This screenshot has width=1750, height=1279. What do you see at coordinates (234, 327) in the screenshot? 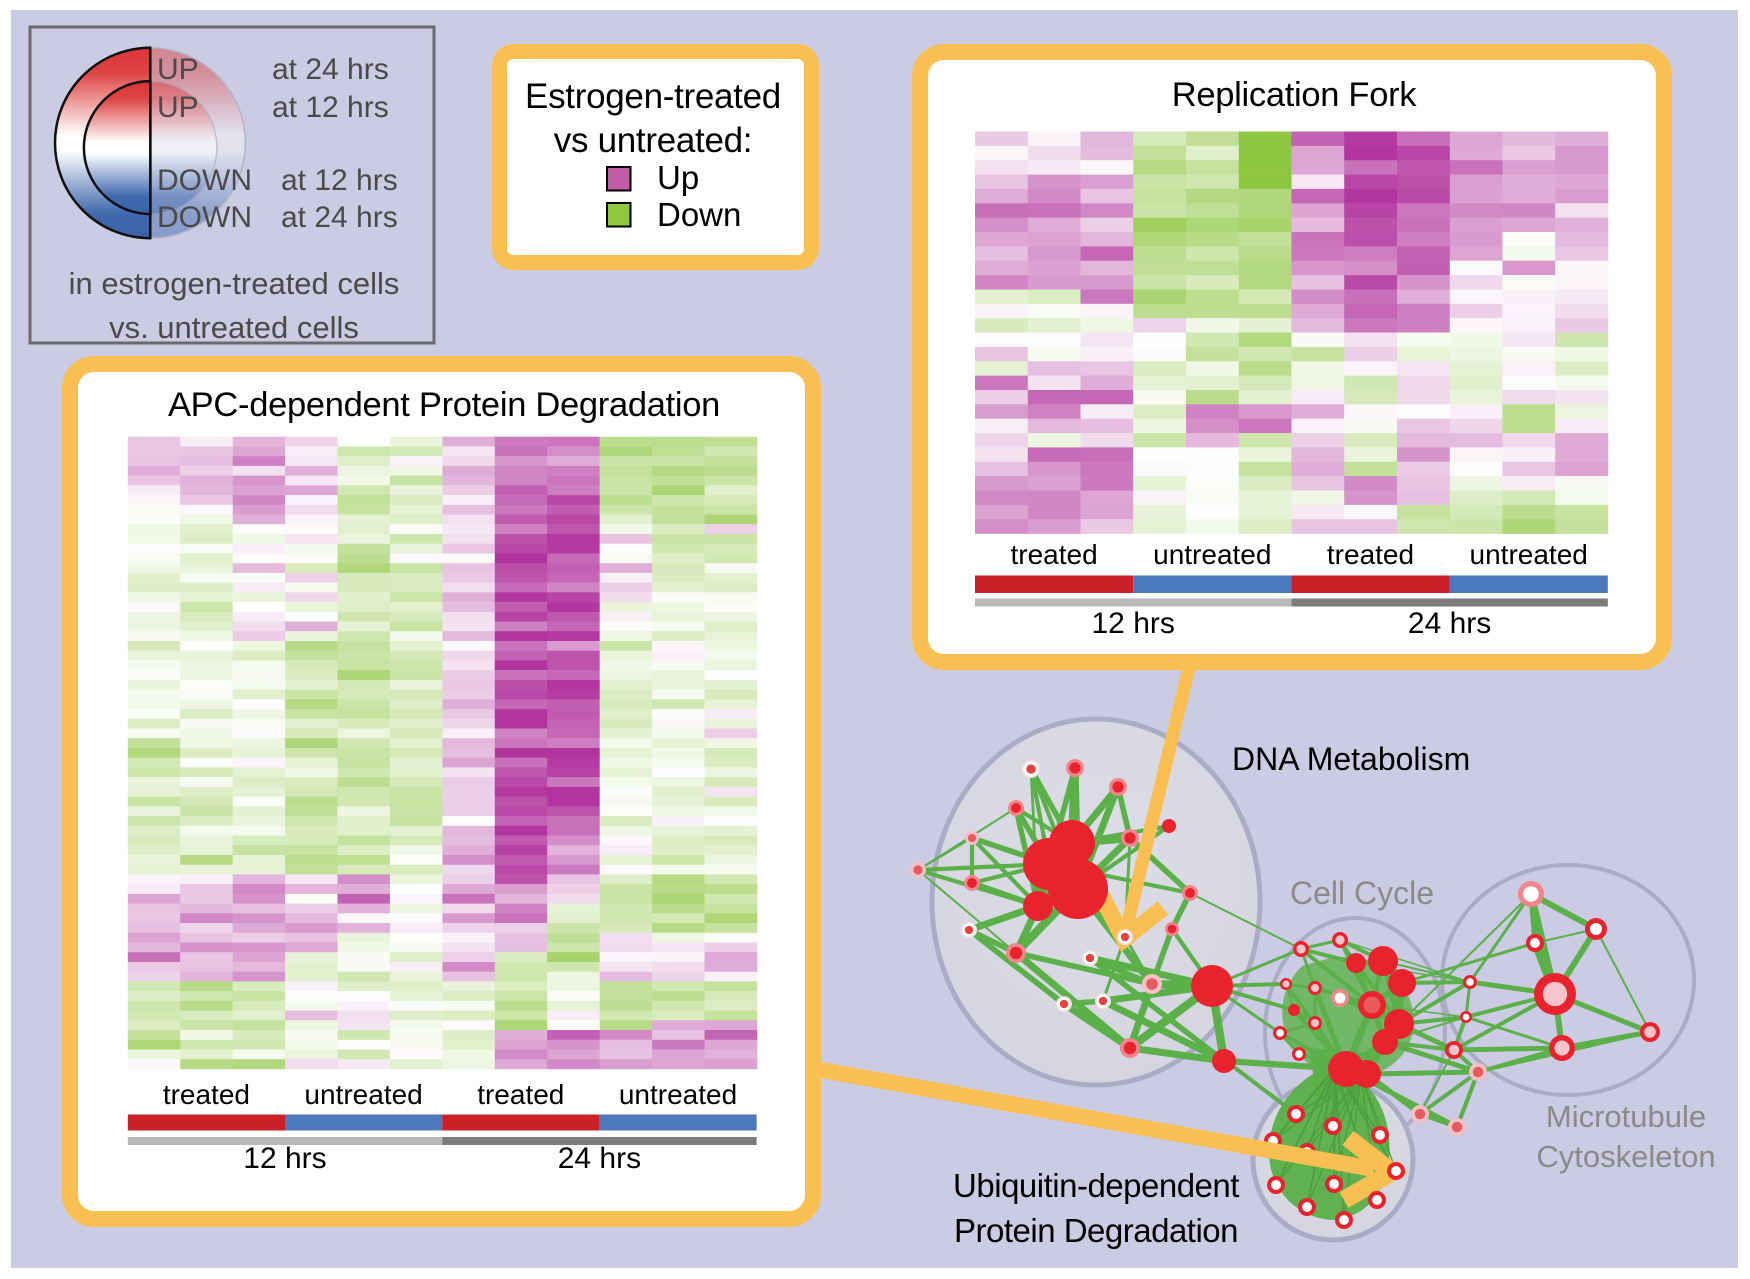
I see `svg-text: vs. untreated cells` at bounding box center [234, 327].